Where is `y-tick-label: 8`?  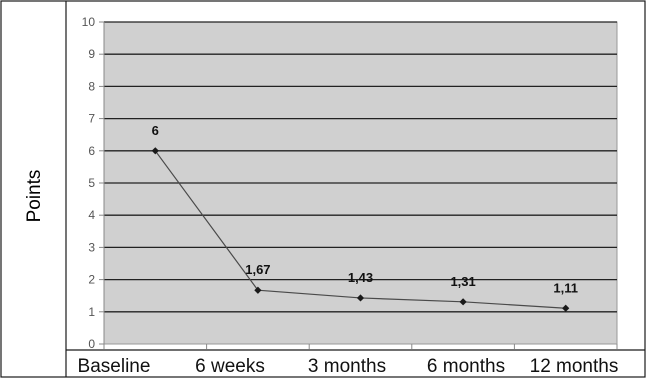
y-tick-label: 8 is located at coordinates (91, 86).